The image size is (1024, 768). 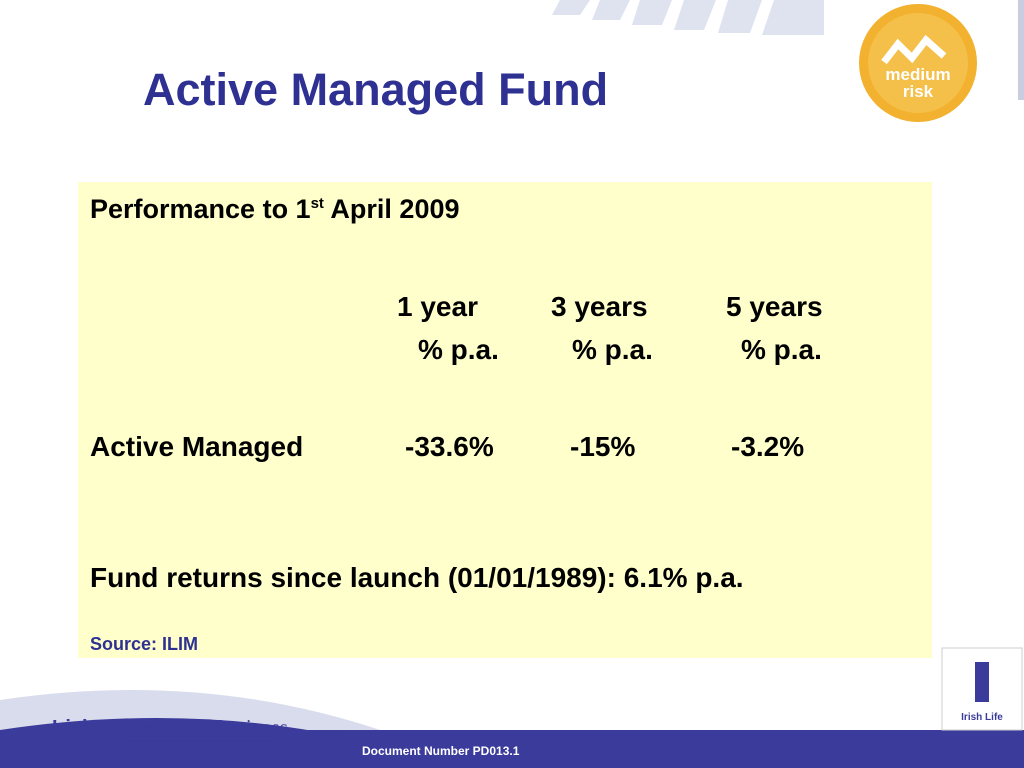 I want to click on footer-division: Corporate Business, so click(x=206, y=727).